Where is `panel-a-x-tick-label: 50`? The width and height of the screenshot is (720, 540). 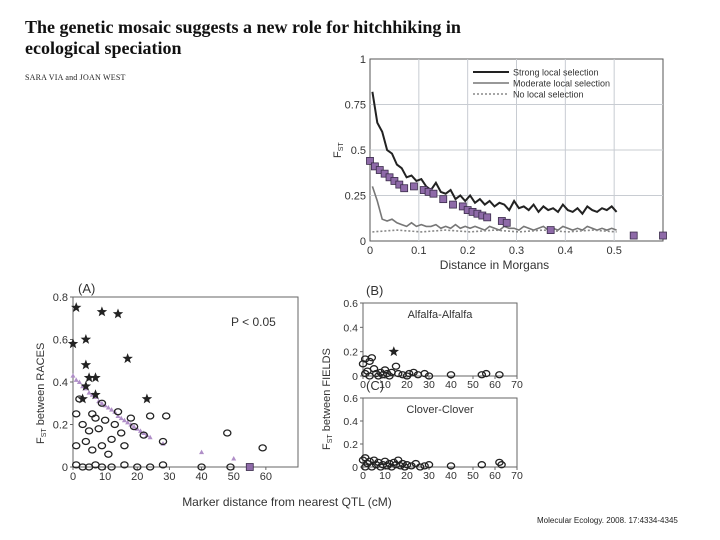
panel-a-x-tick-label: 50 is located at coordinates (234, 477).